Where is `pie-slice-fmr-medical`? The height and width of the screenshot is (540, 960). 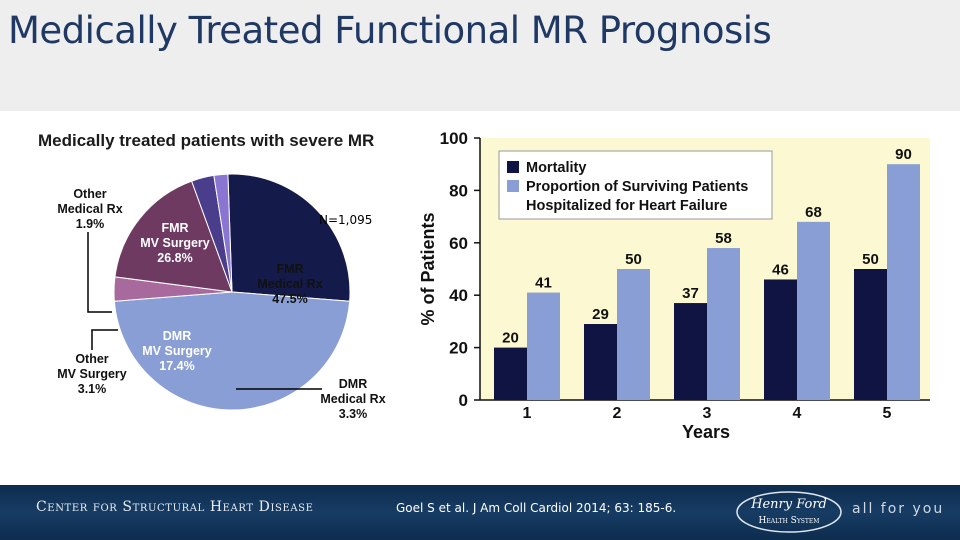 pie-slice-fmr-medical is located at coordinates (232, 351).